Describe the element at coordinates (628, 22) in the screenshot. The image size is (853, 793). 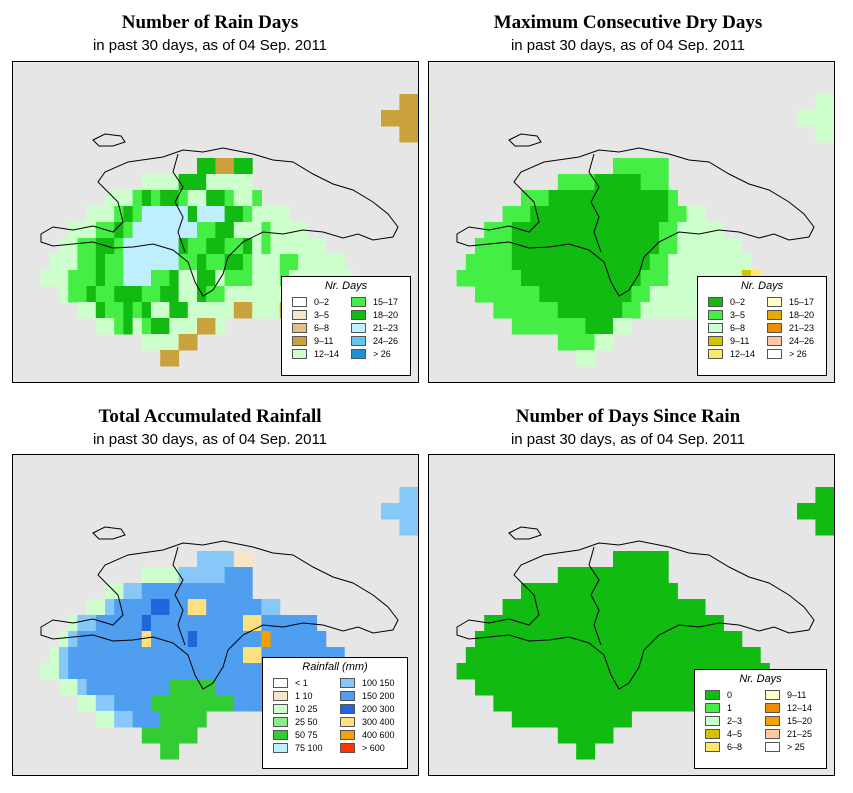
I see `panel-title: Maximum Consecutive Dry Days` at that location.